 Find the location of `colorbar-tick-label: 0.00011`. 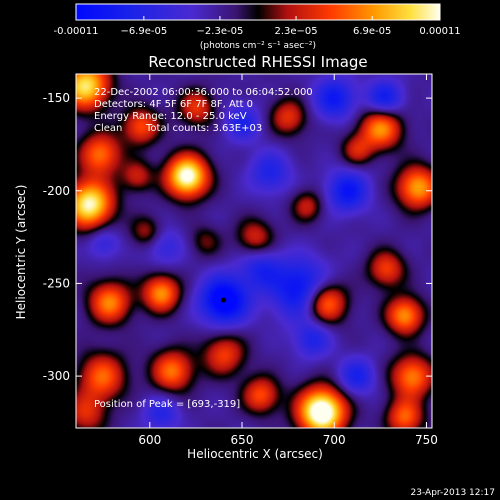

colorbar-tick-label: 0.00011 is located at coordinates (439, 31).